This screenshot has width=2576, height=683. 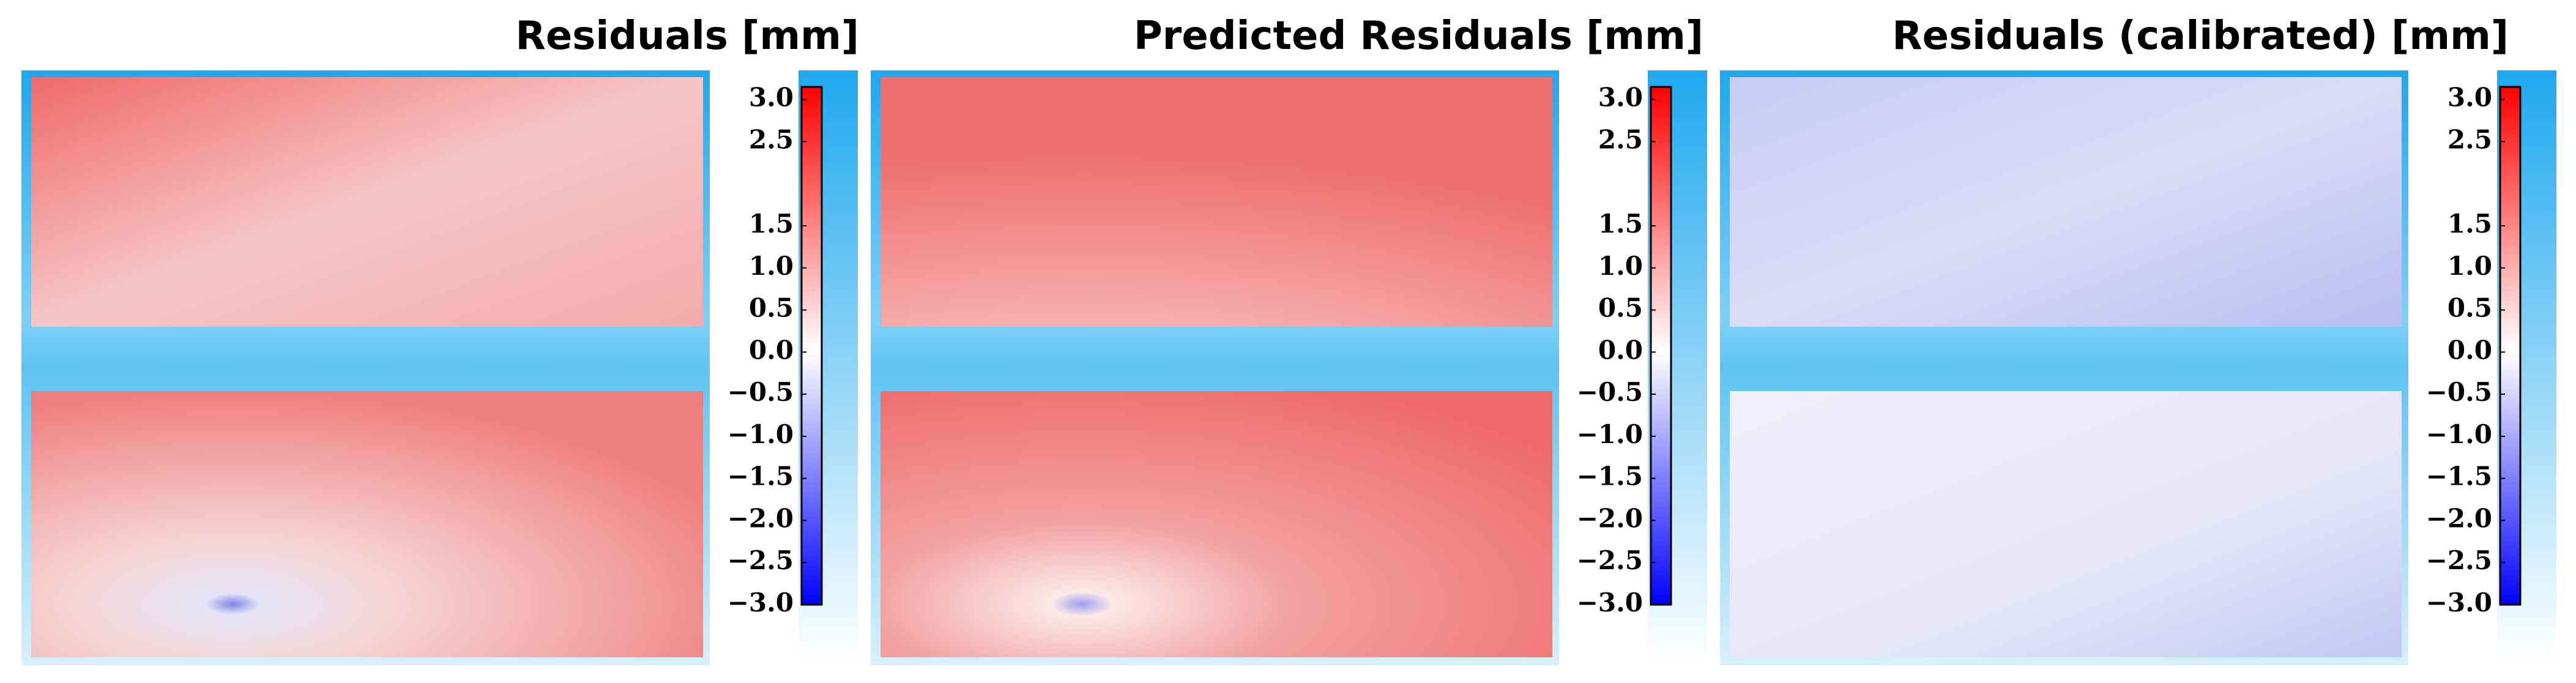 What do you see at coordinates (688, 36) in the screenshot?
I see `panel-title: Residuals [mm]` at bounding box center [688, 36].